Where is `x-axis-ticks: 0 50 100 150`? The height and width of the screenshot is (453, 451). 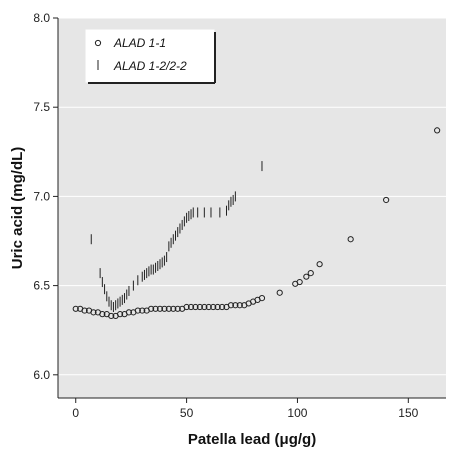 x-axis-ticks: 0 50 100 150 is located at coordinates (245, 409).